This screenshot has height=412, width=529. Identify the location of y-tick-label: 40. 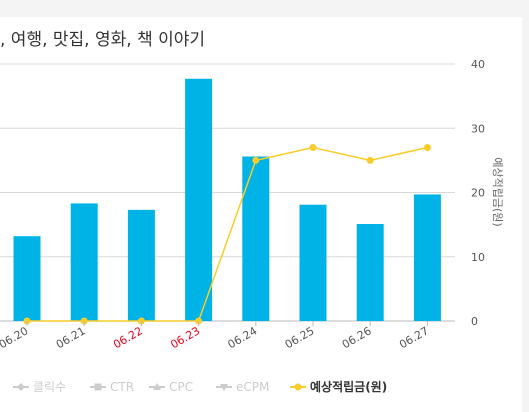
(478, 64).